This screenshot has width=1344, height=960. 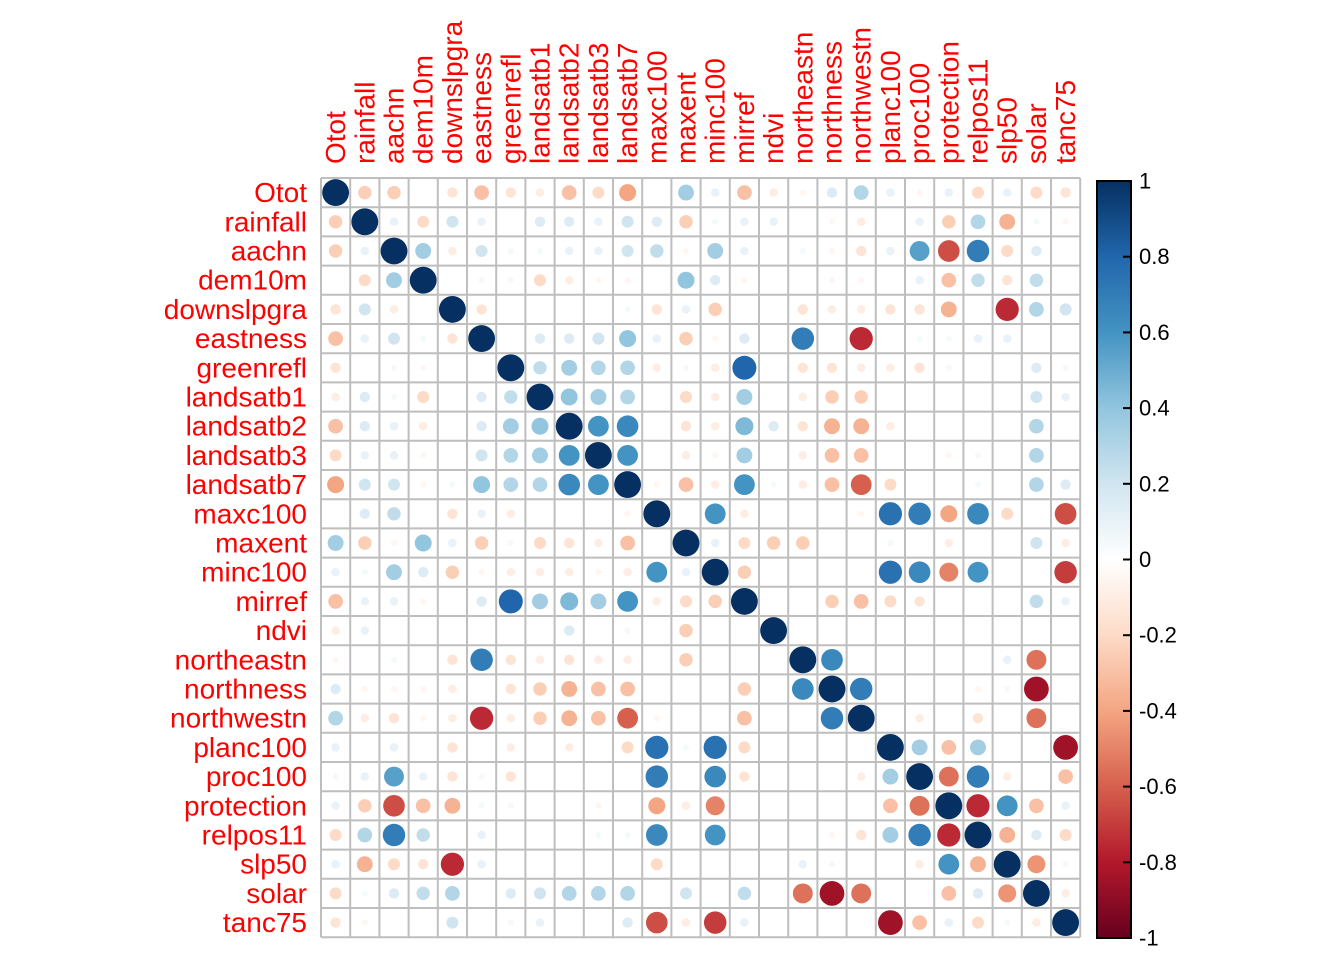 I want to click on corr-circle-tanc75-proc100, so click(x=919, y=922).